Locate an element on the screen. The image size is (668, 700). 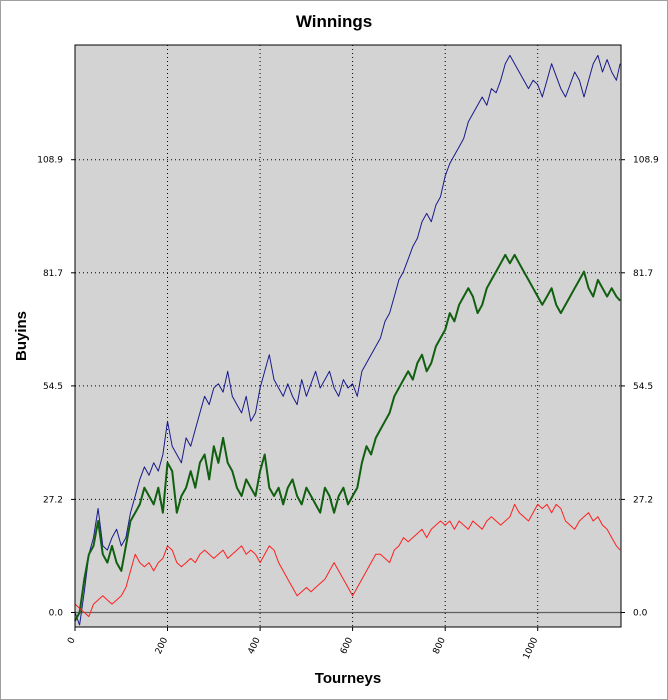
y-tick-label: 81.7 is located at coordinates (53, 274).